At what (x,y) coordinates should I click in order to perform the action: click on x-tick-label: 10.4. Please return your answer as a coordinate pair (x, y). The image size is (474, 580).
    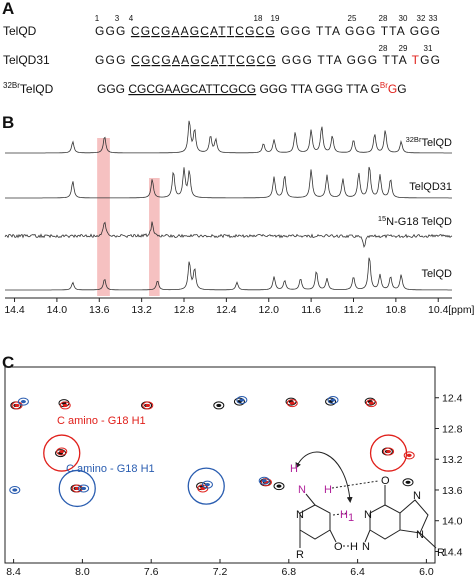
    Looking at the image, I should click on (438, 310).